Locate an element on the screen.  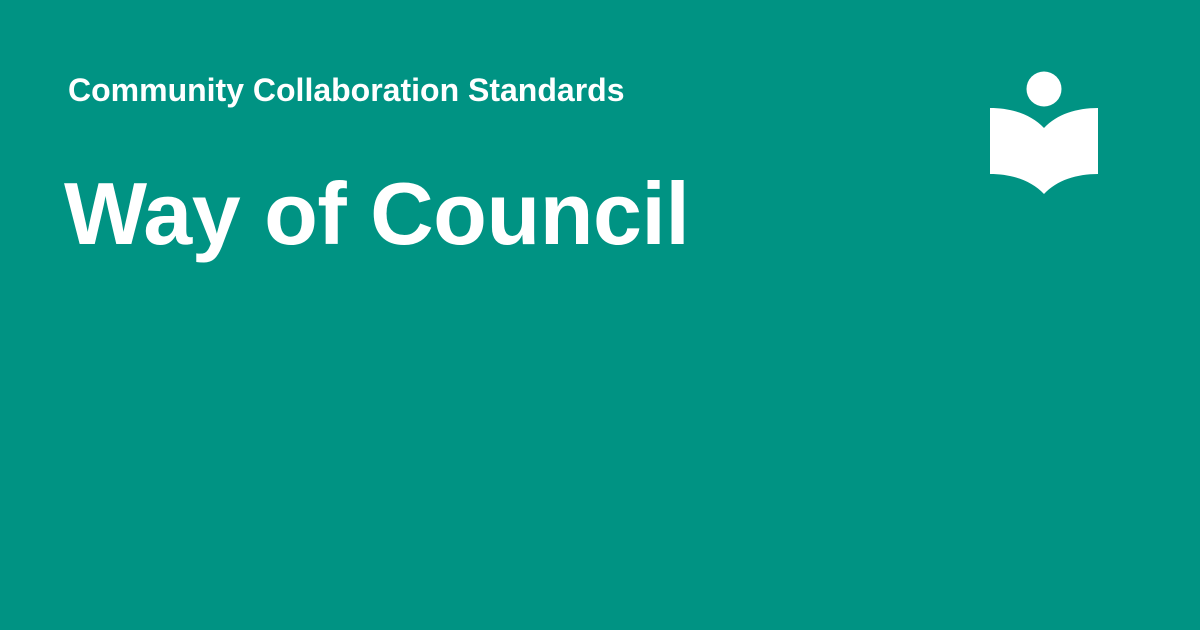
reader-book-icon is located at coordinates (1044, 132).